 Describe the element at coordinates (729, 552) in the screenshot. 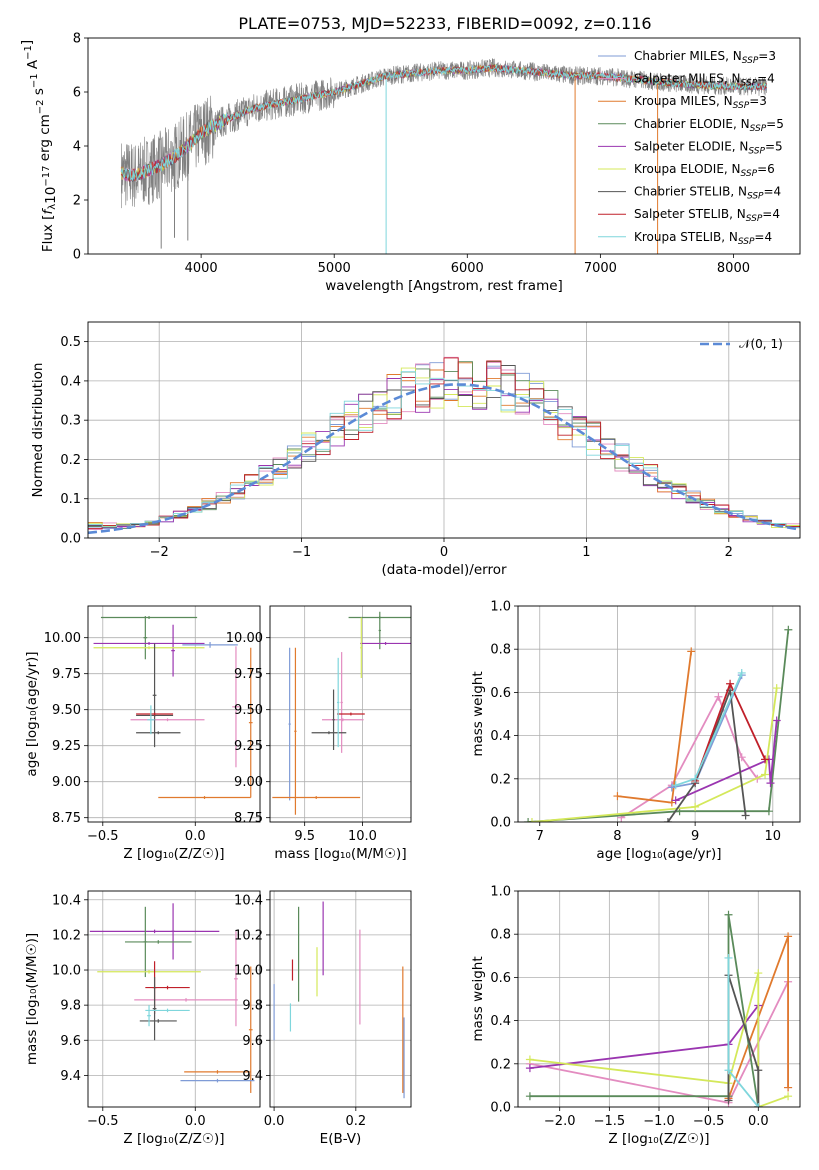

I see `x-tick-label: 2` at that location.